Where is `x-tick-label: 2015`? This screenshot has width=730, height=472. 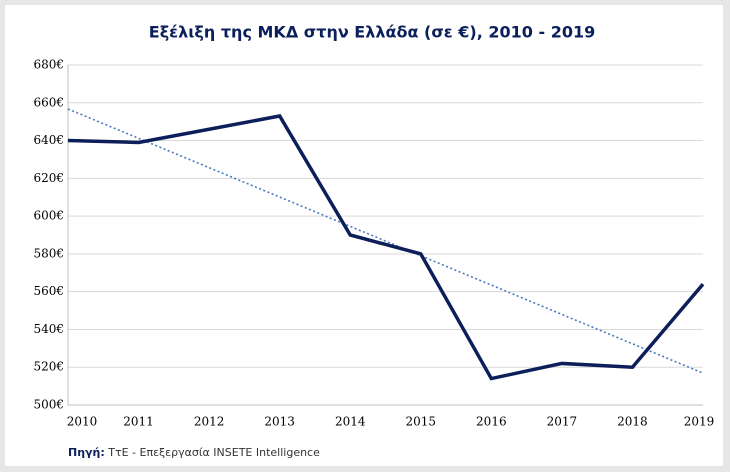
x-tick-label: 2015 is located at coordinates (421, 422).